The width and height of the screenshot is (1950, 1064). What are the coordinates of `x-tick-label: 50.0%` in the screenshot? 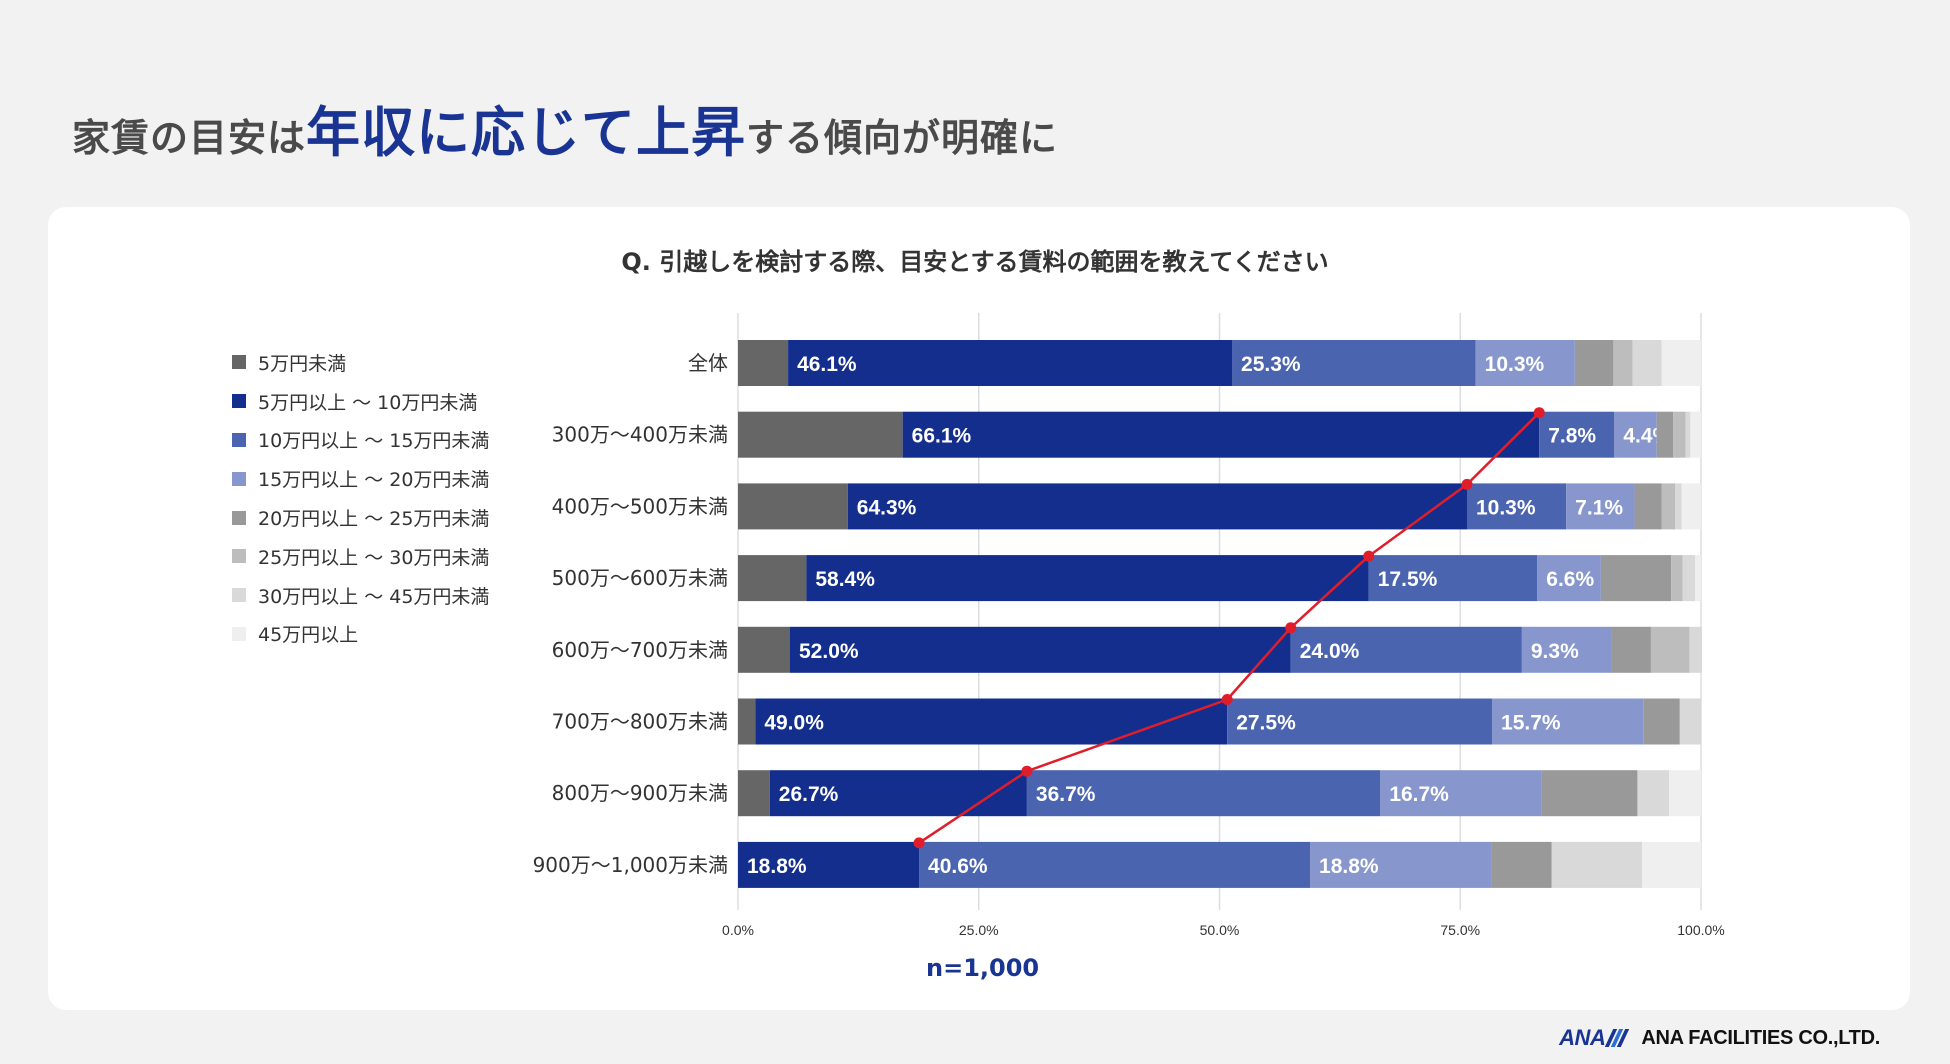 It's located at (1220, 930).